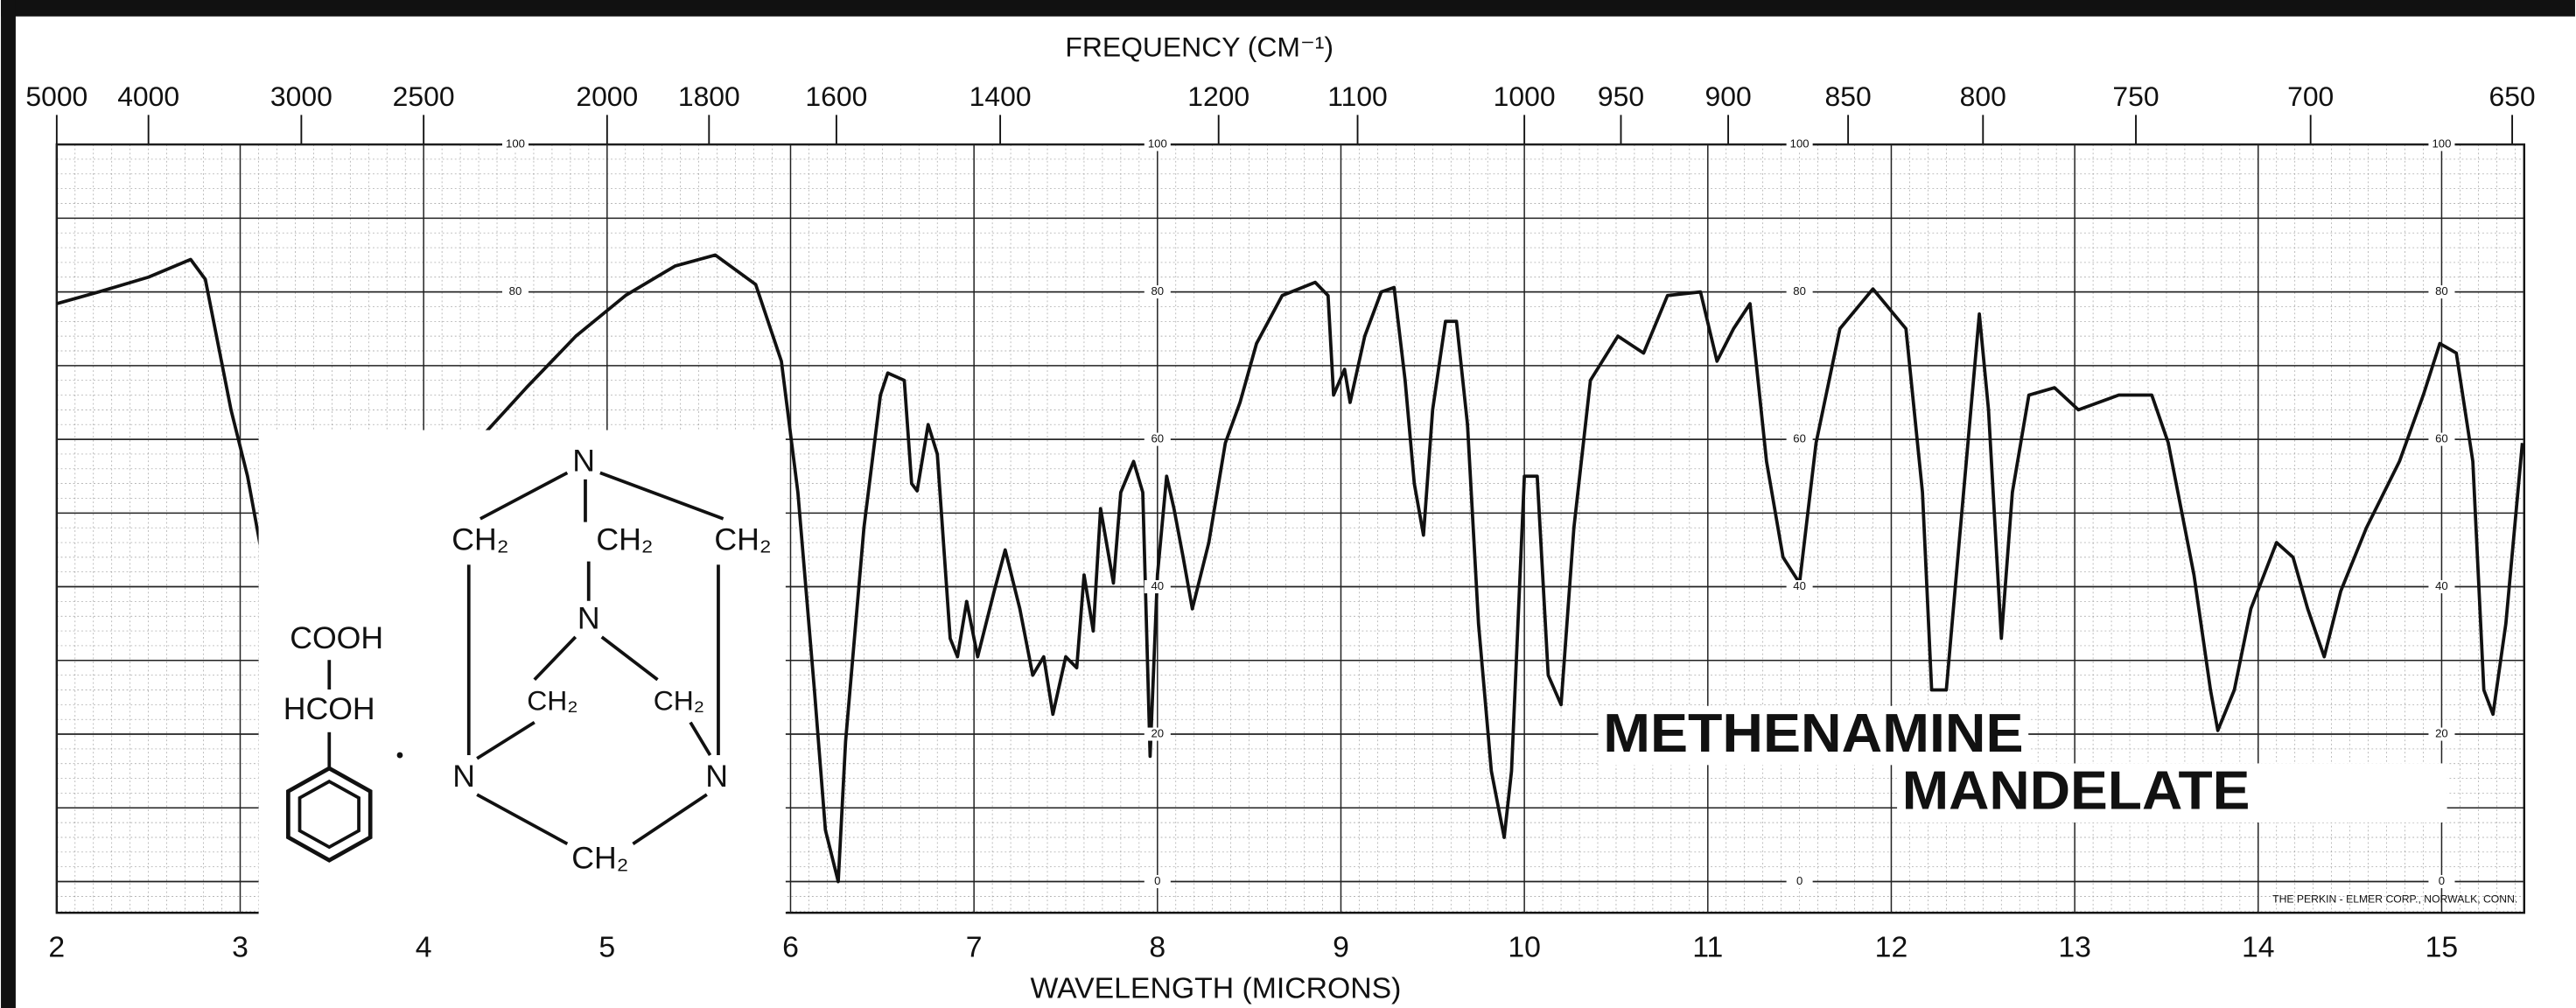 Image resolution: width=2576 pixels, height=1008 pixels. I want to click on x-tick-label: 2, so click(56, 946).